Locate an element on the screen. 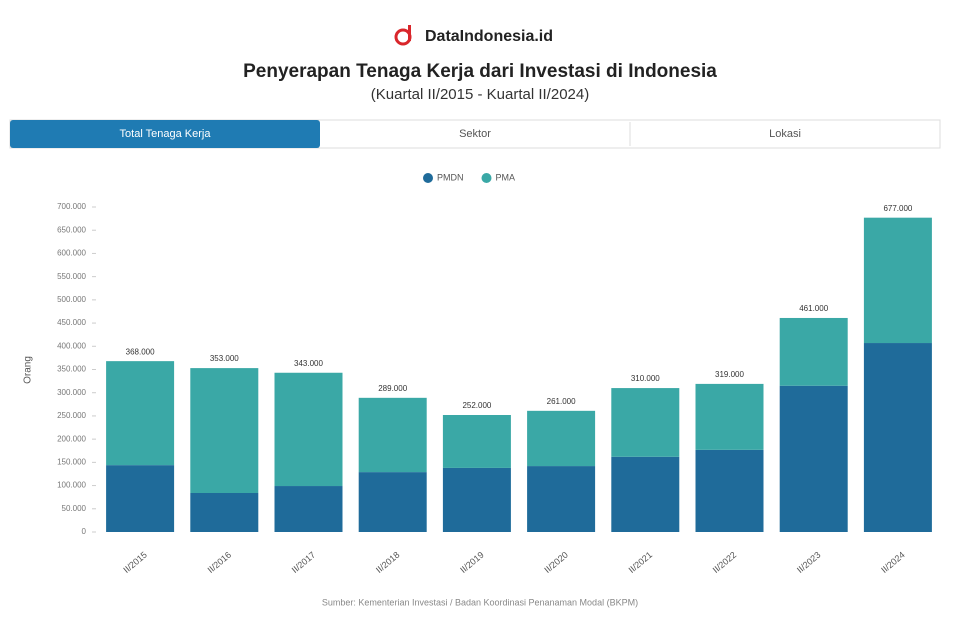 Image resolution: width=960 pixels, height=620 pixels. tab: Total Tenaga Kerja is located at coordinates (166, 134).